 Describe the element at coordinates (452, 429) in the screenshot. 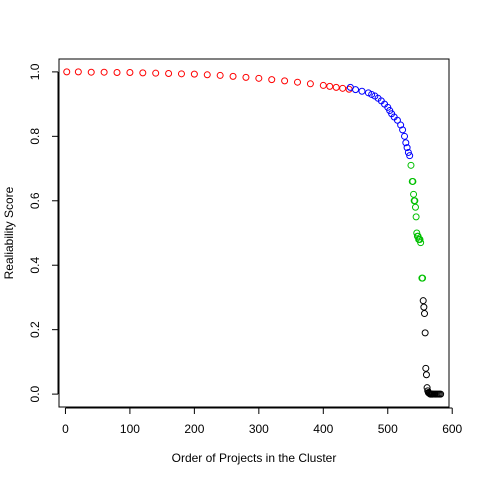

I see `x-tick-label: 600` at that location.